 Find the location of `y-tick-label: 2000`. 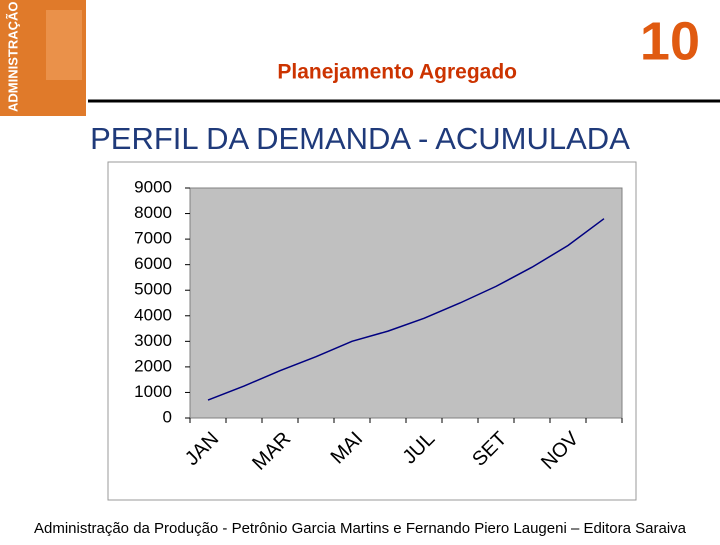

y-tick-label: 2000 is located at coordinates (153, 365).